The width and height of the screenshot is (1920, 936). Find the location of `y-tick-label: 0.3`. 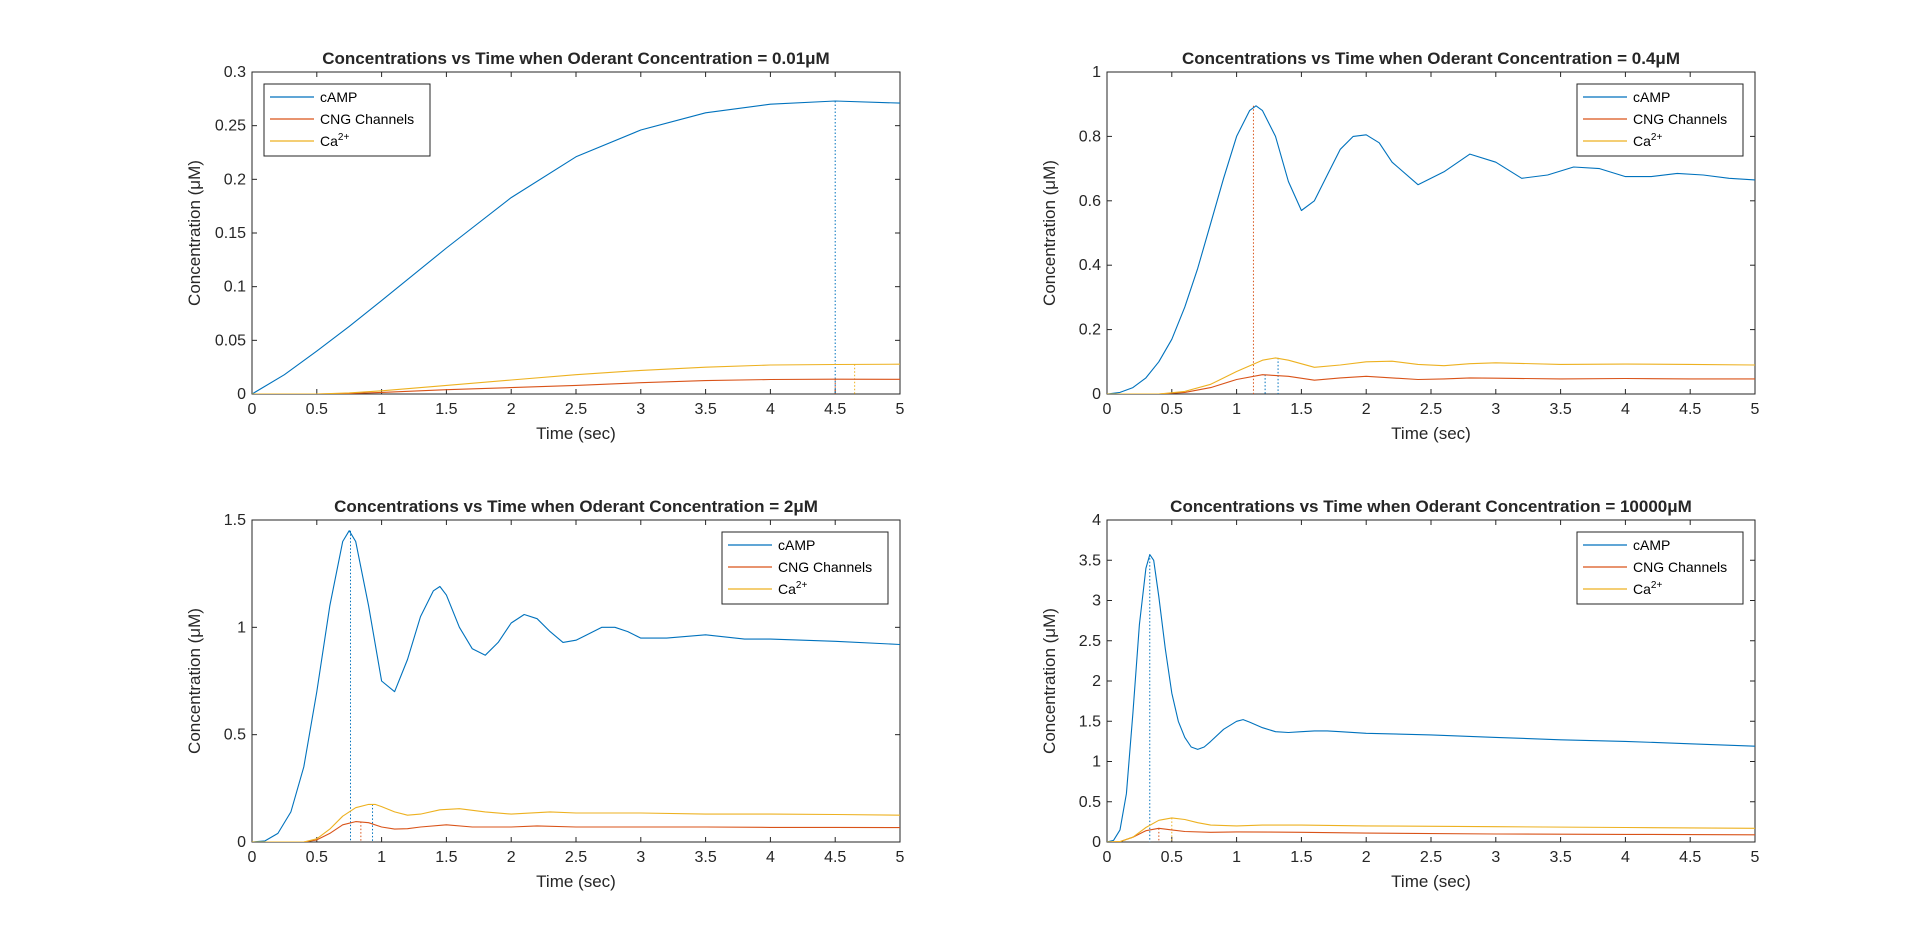

y-tick-label: 0.3 is located at coordinates (235, 72).